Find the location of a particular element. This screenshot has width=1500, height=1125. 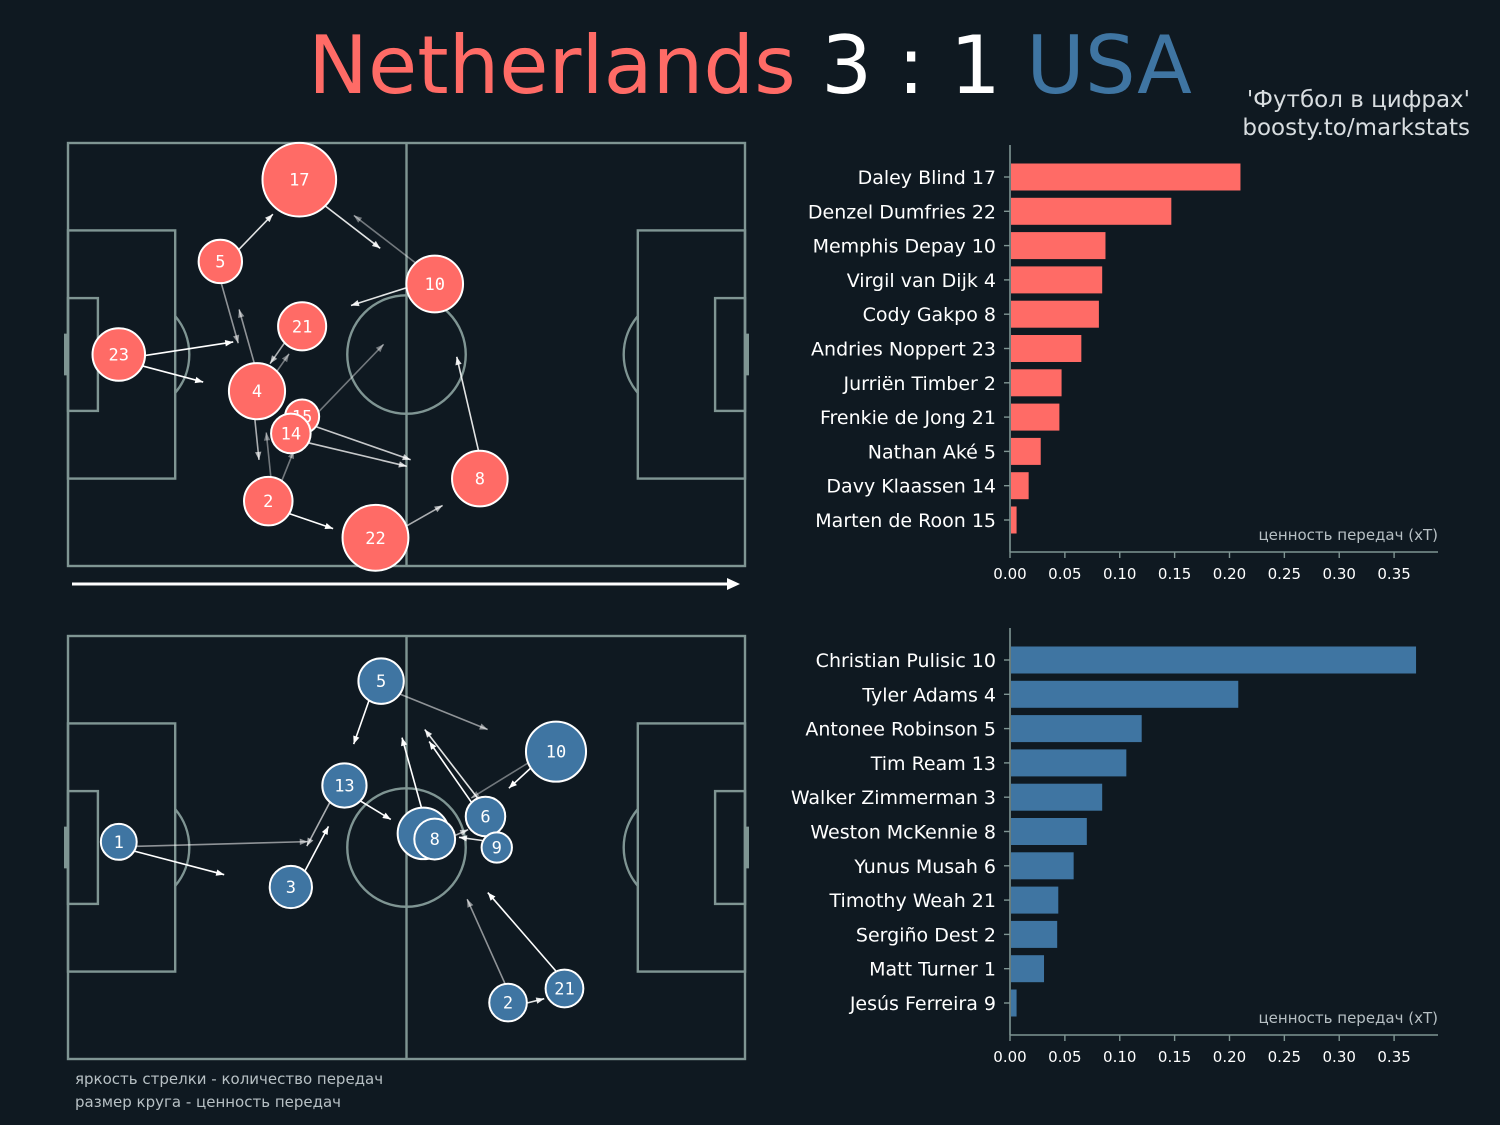

bar-label-4: Walker Zimmerman 3 is located at coordinates (893, 798).